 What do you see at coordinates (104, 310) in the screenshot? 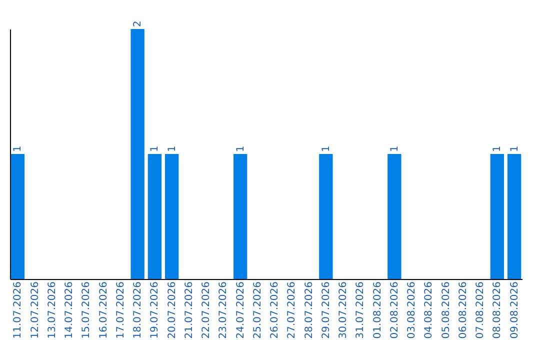
I see `x-tick-label: 16.07.2026` at bounding box center [104, 310].